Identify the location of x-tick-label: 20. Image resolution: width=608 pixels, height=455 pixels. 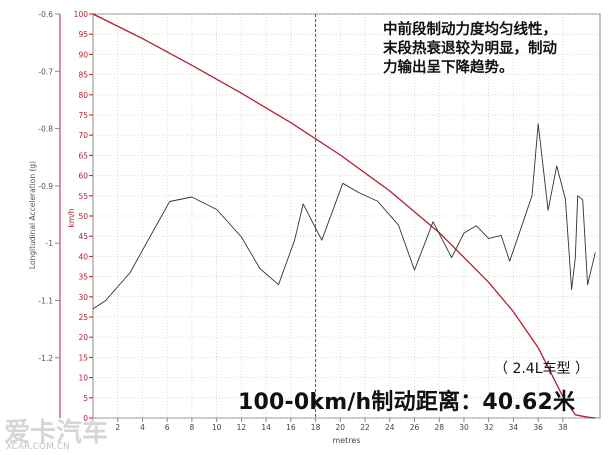
(341, 427).